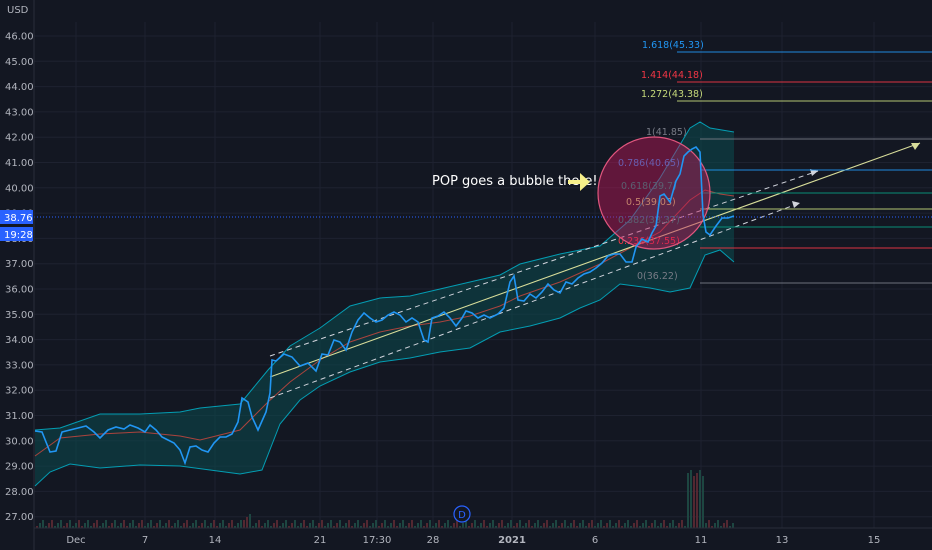 This screenshot has height=550, width=932. What do you see at coordinates (18, 10) in the screenshot?
I see `currency-label: USD` at bounding box center [18, 10].